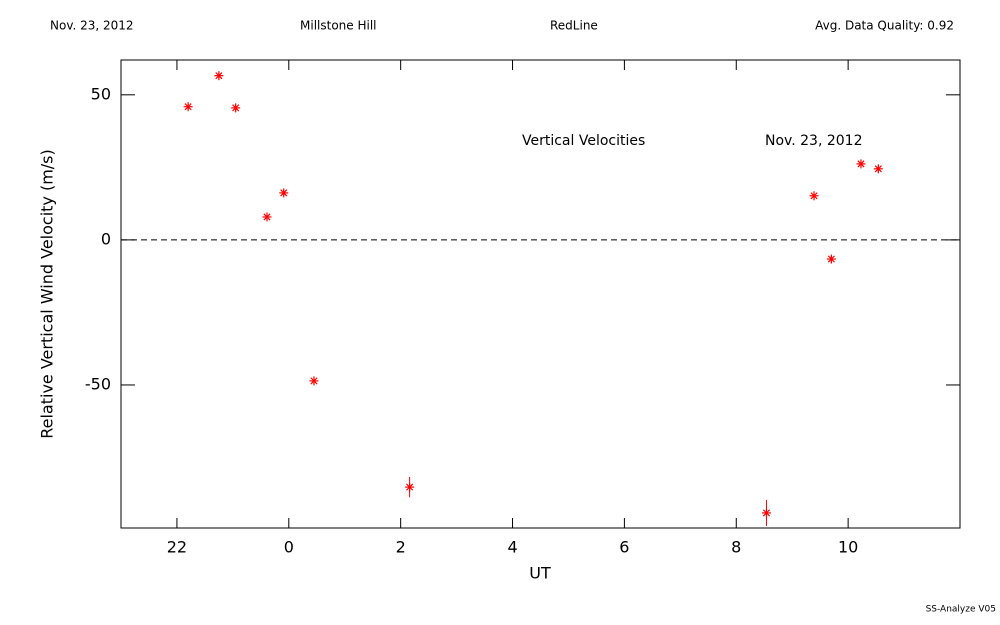  What do you see at coordinates (512, 547) in the screenshot?
I see `x-tick-label: 4` at bounding box center [512, 547].